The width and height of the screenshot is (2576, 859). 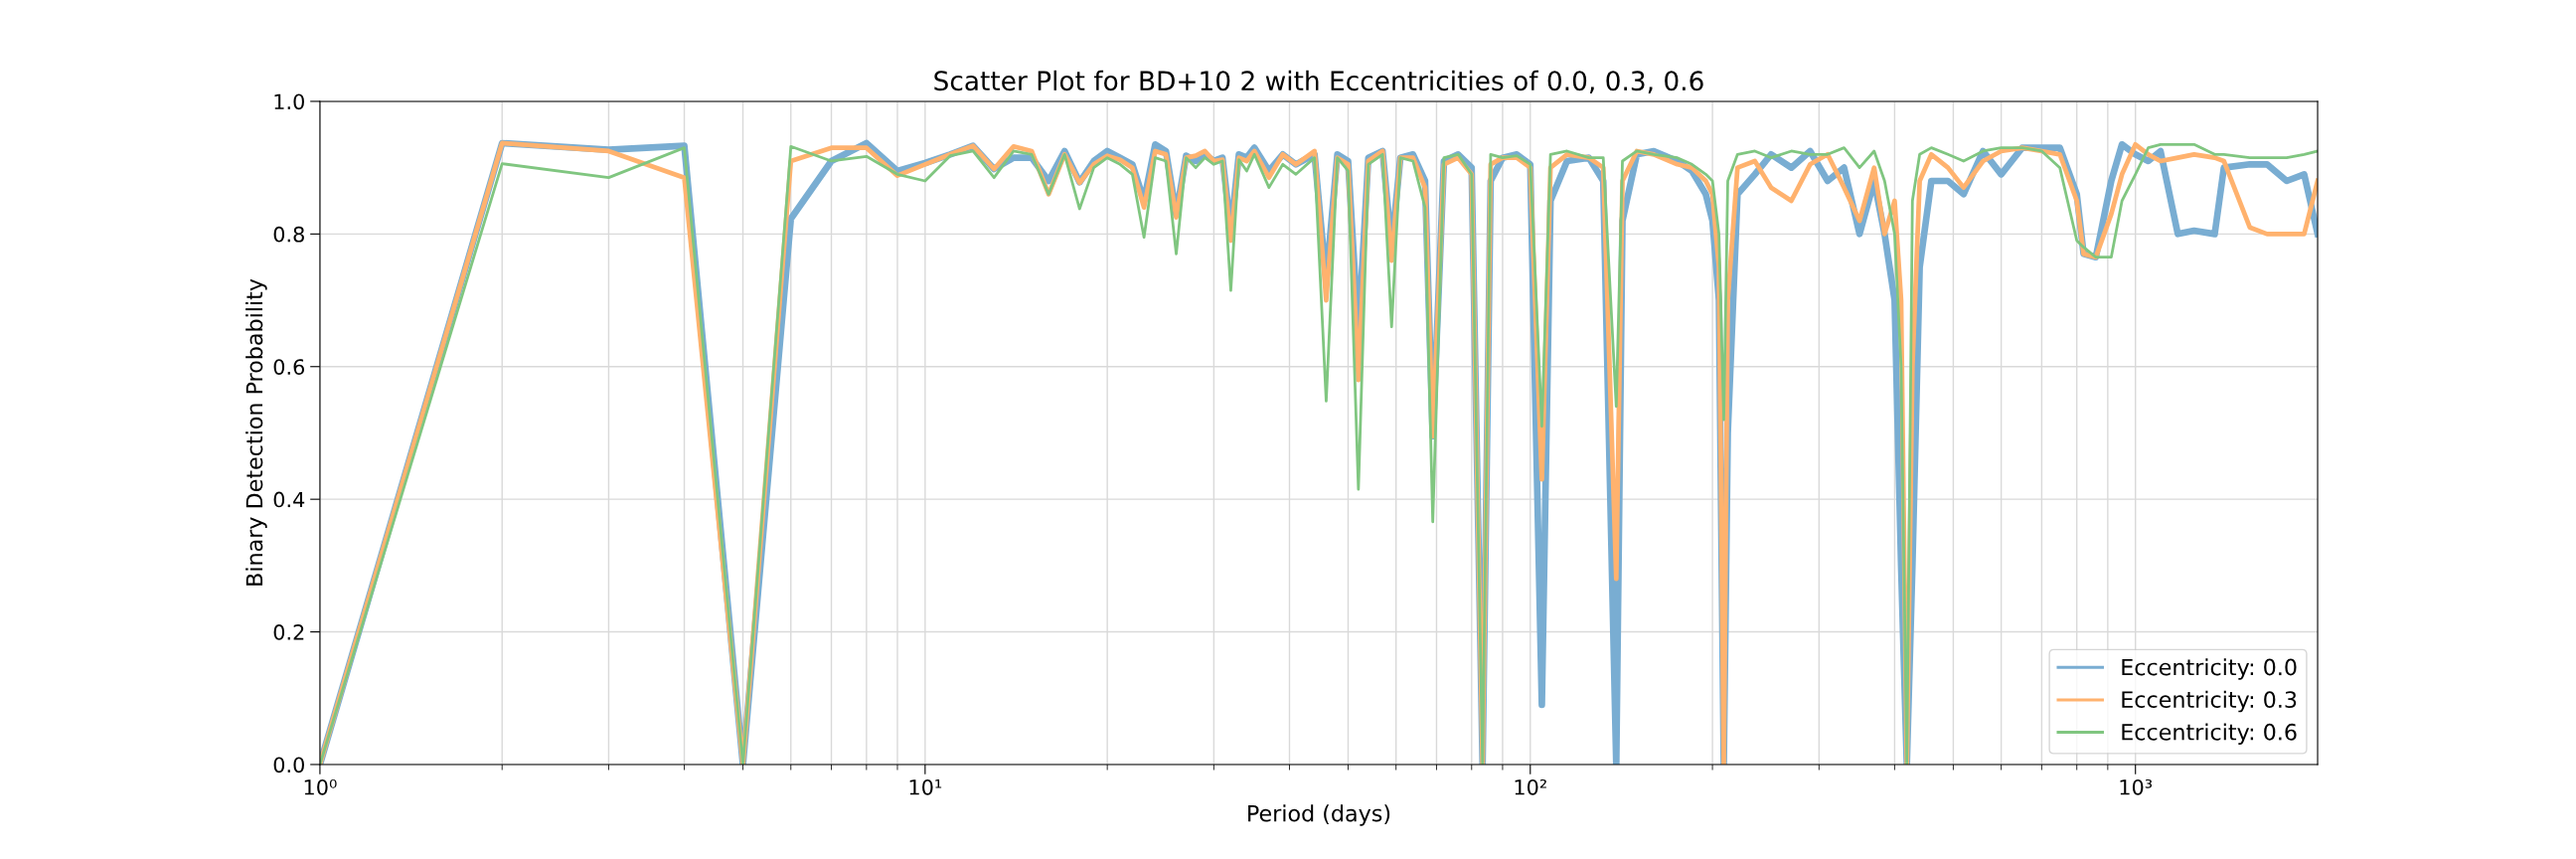 What do you see at coordinates (2209, 669) in the screenshot?
I see `legend-label: Eccentricity: 0.0` at bounding box center [2209, 669].